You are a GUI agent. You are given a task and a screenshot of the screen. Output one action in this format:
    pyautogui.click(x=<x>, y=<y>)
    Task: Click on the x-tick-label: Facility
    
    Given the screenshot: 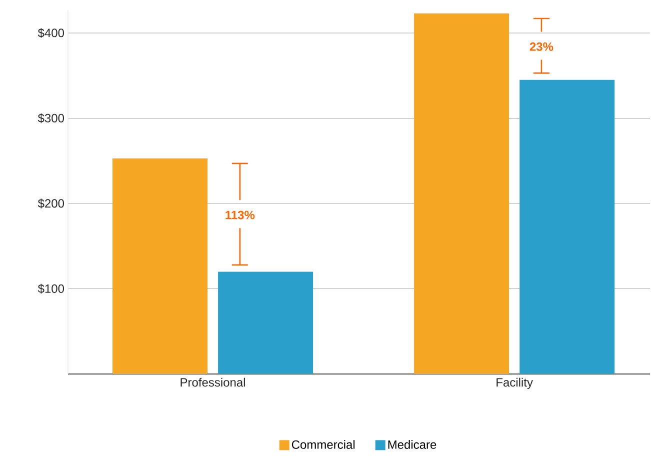 What is the action you would take?
    pyautogui.click(x=514, y=384)
    